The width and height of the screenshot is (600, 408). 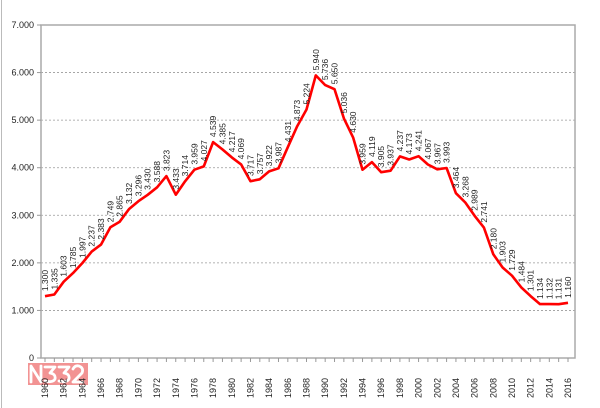 I want to click on x-tick-label: 2000, so click(x=419, y=388).